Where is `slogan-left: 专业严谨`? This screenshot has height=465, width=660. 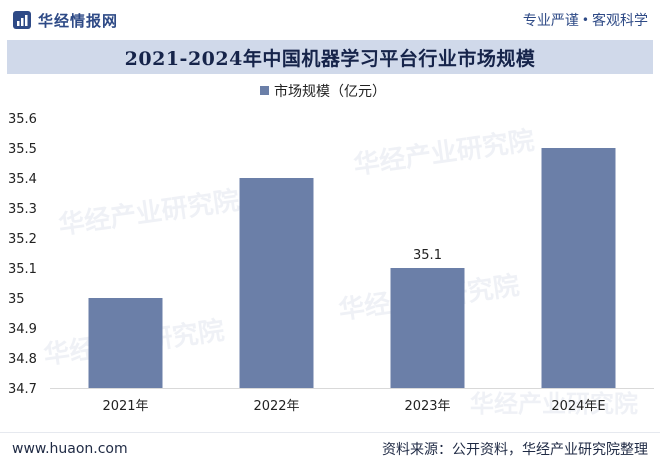
slogan-left: 专业严谨 is located at coordinates (550, 21).